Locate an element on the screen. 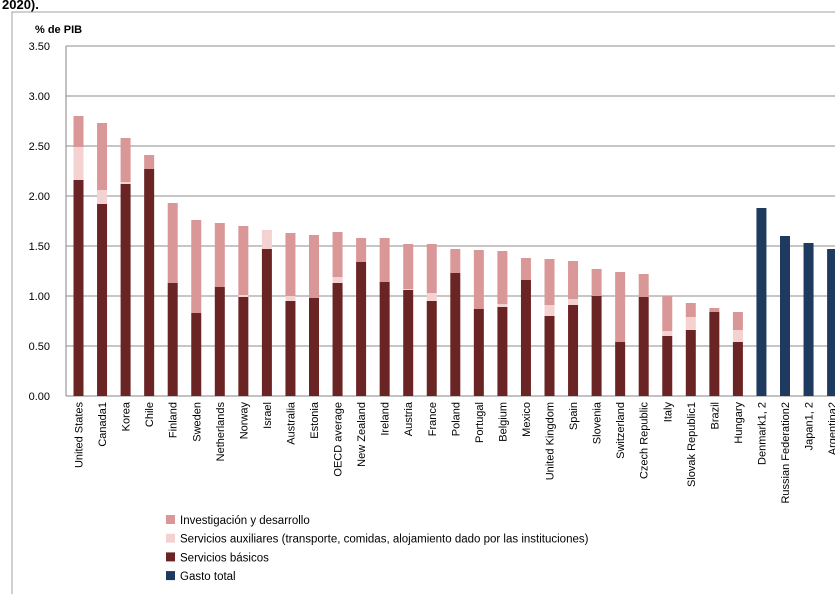 The width and height of the screenshot is (835, 594). y-tick-label: 1.50 is located at coordinates (39, 247).